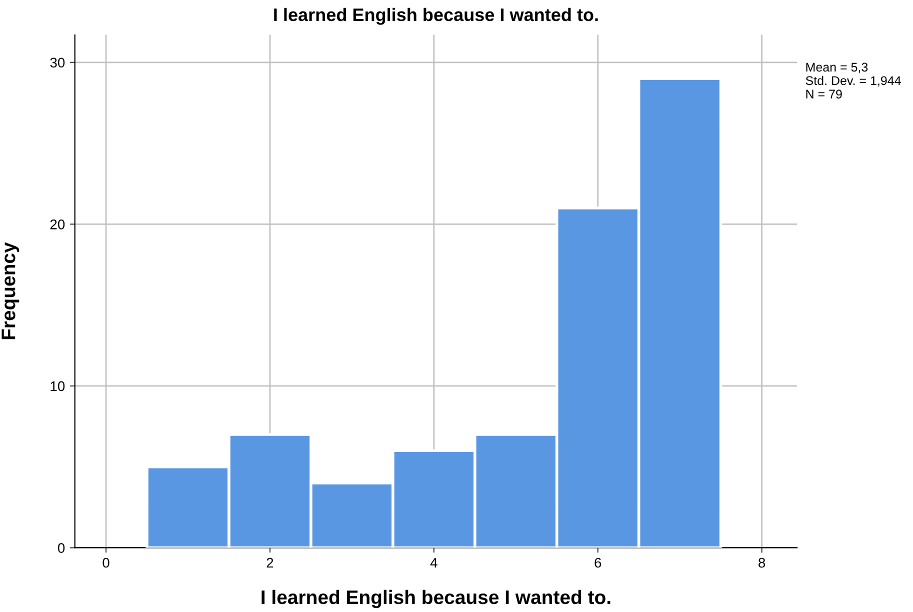 Image resolution: width=913 pixels, height=612 pixels. Describe the element at coordinates (61, 548) in the screenshot. I see `y-tick-label: 0` at that location.